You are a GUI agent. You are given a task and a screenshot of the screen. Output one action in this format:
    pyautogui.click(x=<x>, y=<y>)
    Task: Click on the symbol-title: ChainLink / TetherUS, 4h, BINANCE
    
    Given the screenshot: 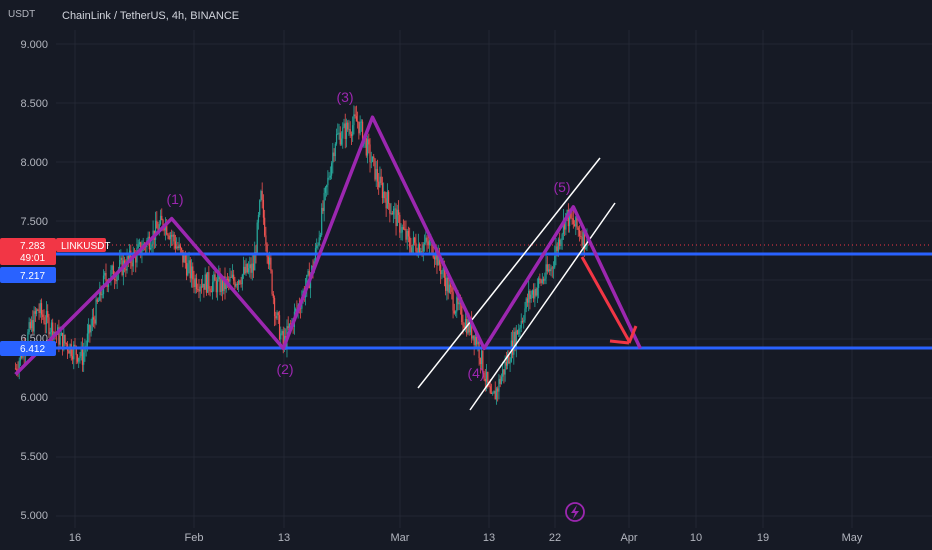 What is the action you would take?
    pyautogui.click(x=150, y=16)
    